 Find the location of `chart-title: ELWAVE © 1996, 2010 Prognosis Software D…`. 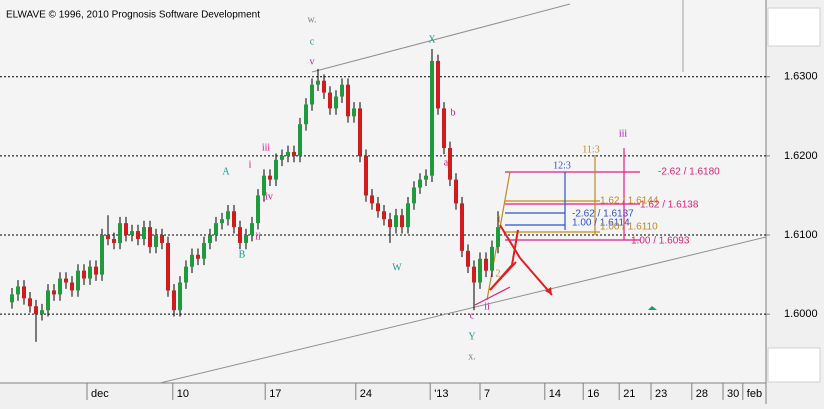

chart-title: ELWAVE © 1996, 2010 Prognosis Software D… is located at coordinates (133, 15).